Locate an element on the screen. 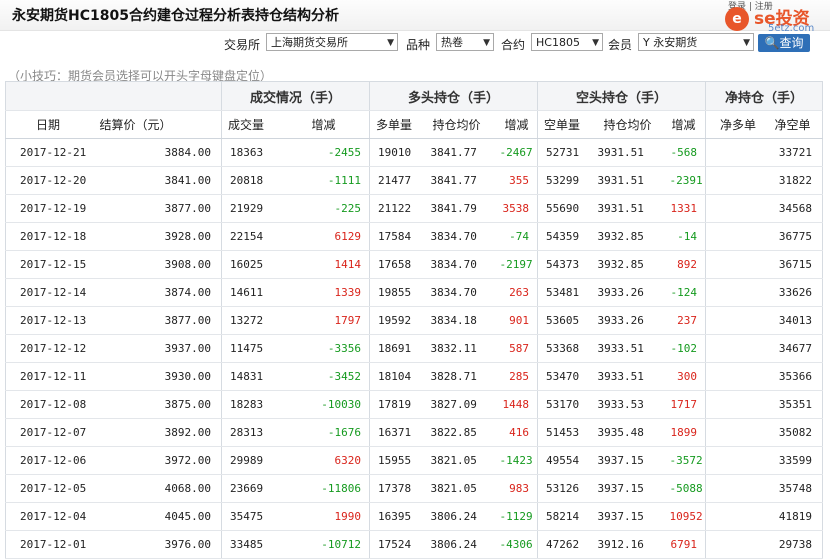 The height and width of the screenshot is (559, 830). long-qty-cell: 19010 is located at coordinates (397, 152).